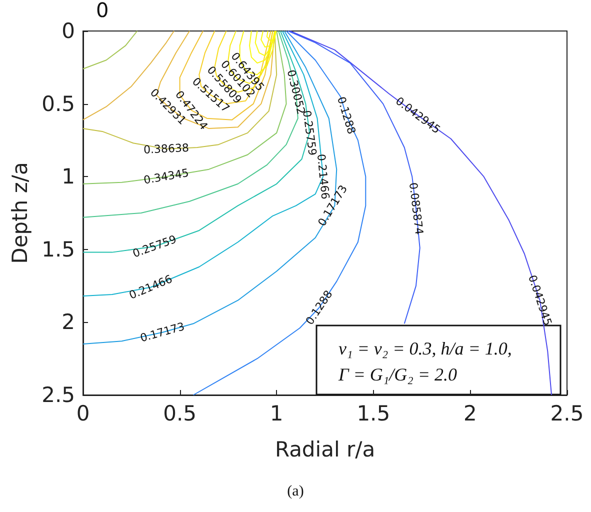 This screenshot has height=512, width=591. I want to click on y-axis-title: Depth z/a, so click(20, 213).